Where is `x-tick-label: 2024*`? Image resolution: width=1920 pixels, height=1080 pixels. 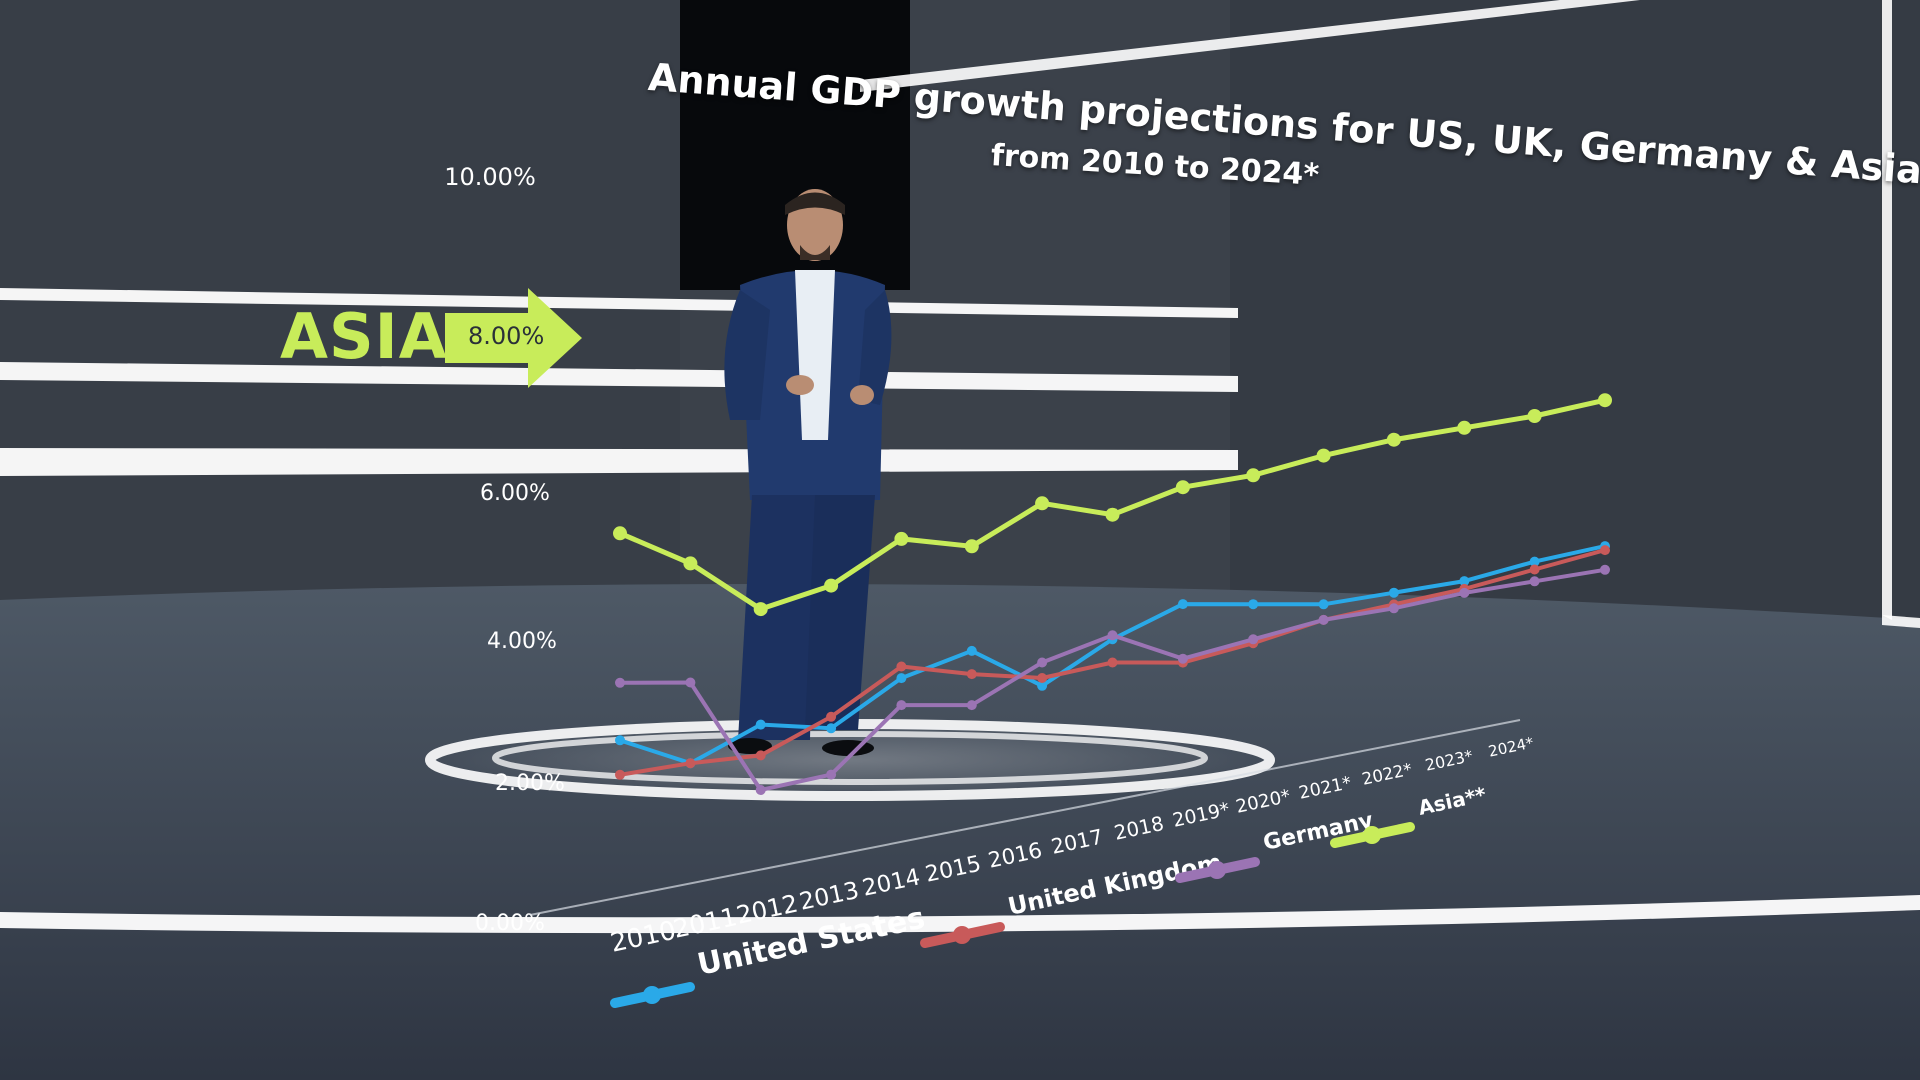 x-tick-label: 2024* is located at coordinates (1511, 746).